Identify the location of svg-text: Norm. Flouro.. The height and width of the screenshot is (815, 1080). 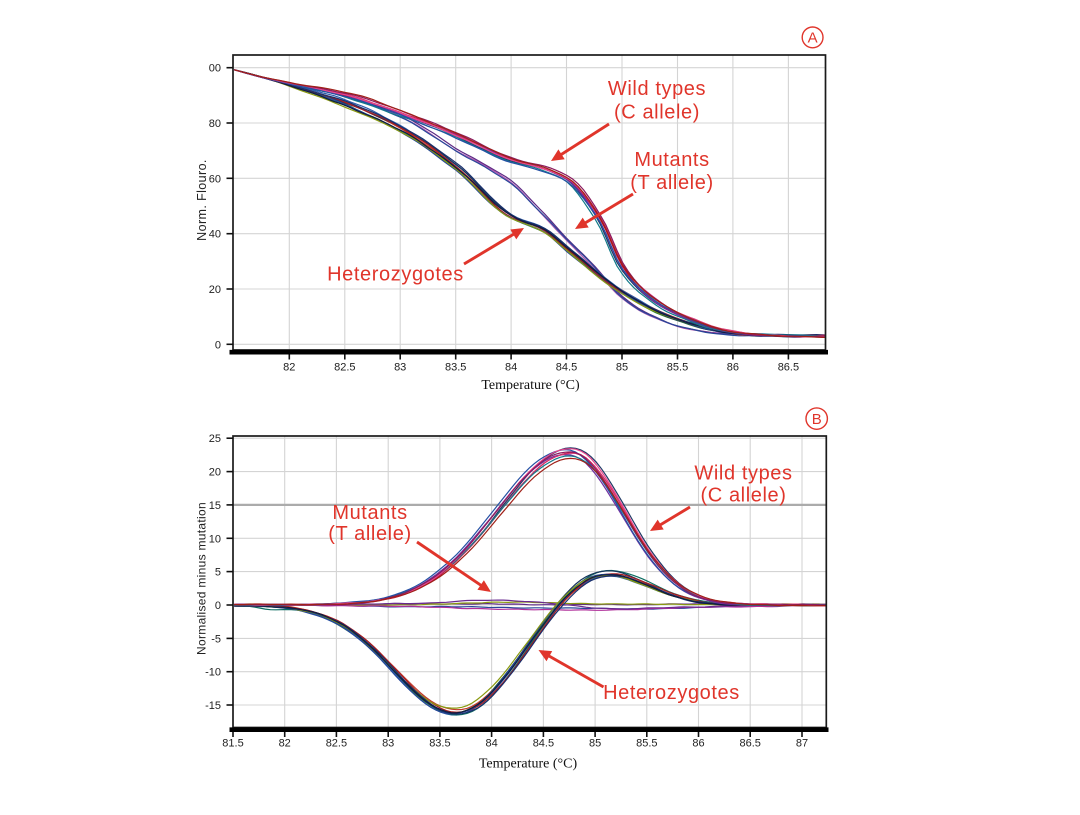
(202, 200).